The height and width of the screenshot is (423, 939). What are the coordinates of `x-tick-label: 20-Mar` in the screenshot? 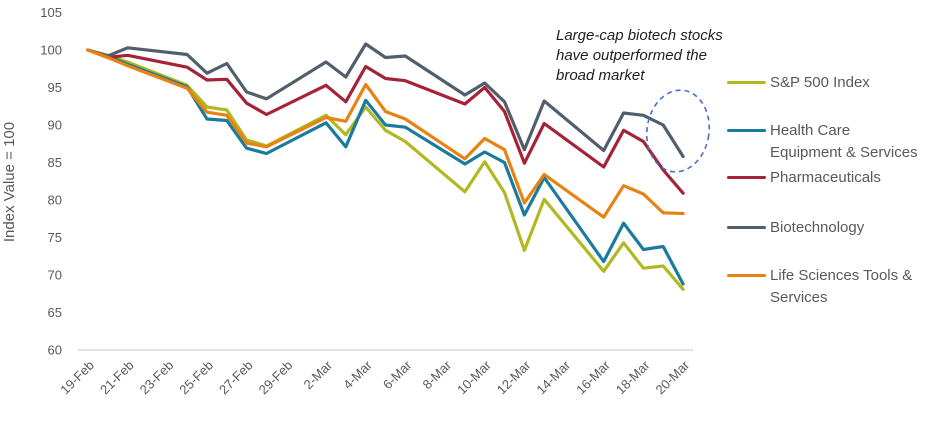 It's located at (672, 377).